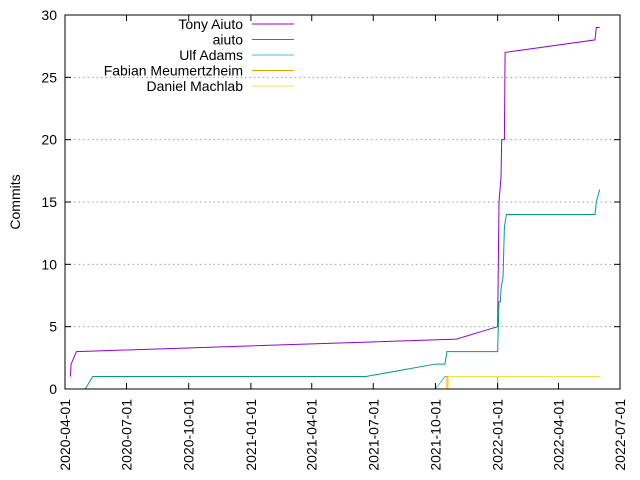  Describe the element at coordinates (195, 86) in the screenshot. I see `legend-label: Daniel Machlab` at that location.